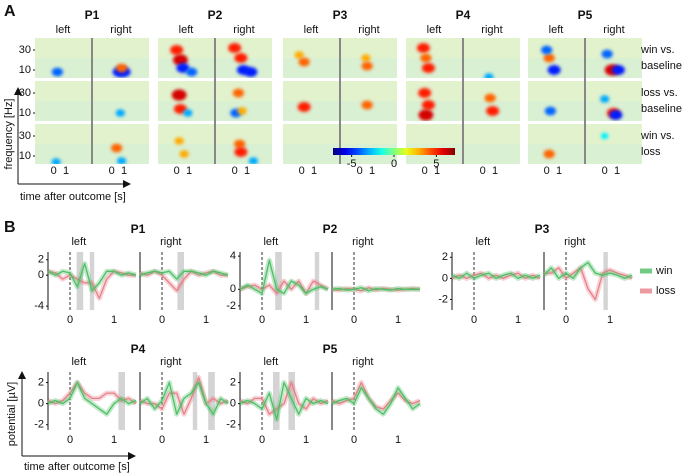 This screenshot has width=687, height=475. I want to click on condition-label: baseline, so click(661, 66).